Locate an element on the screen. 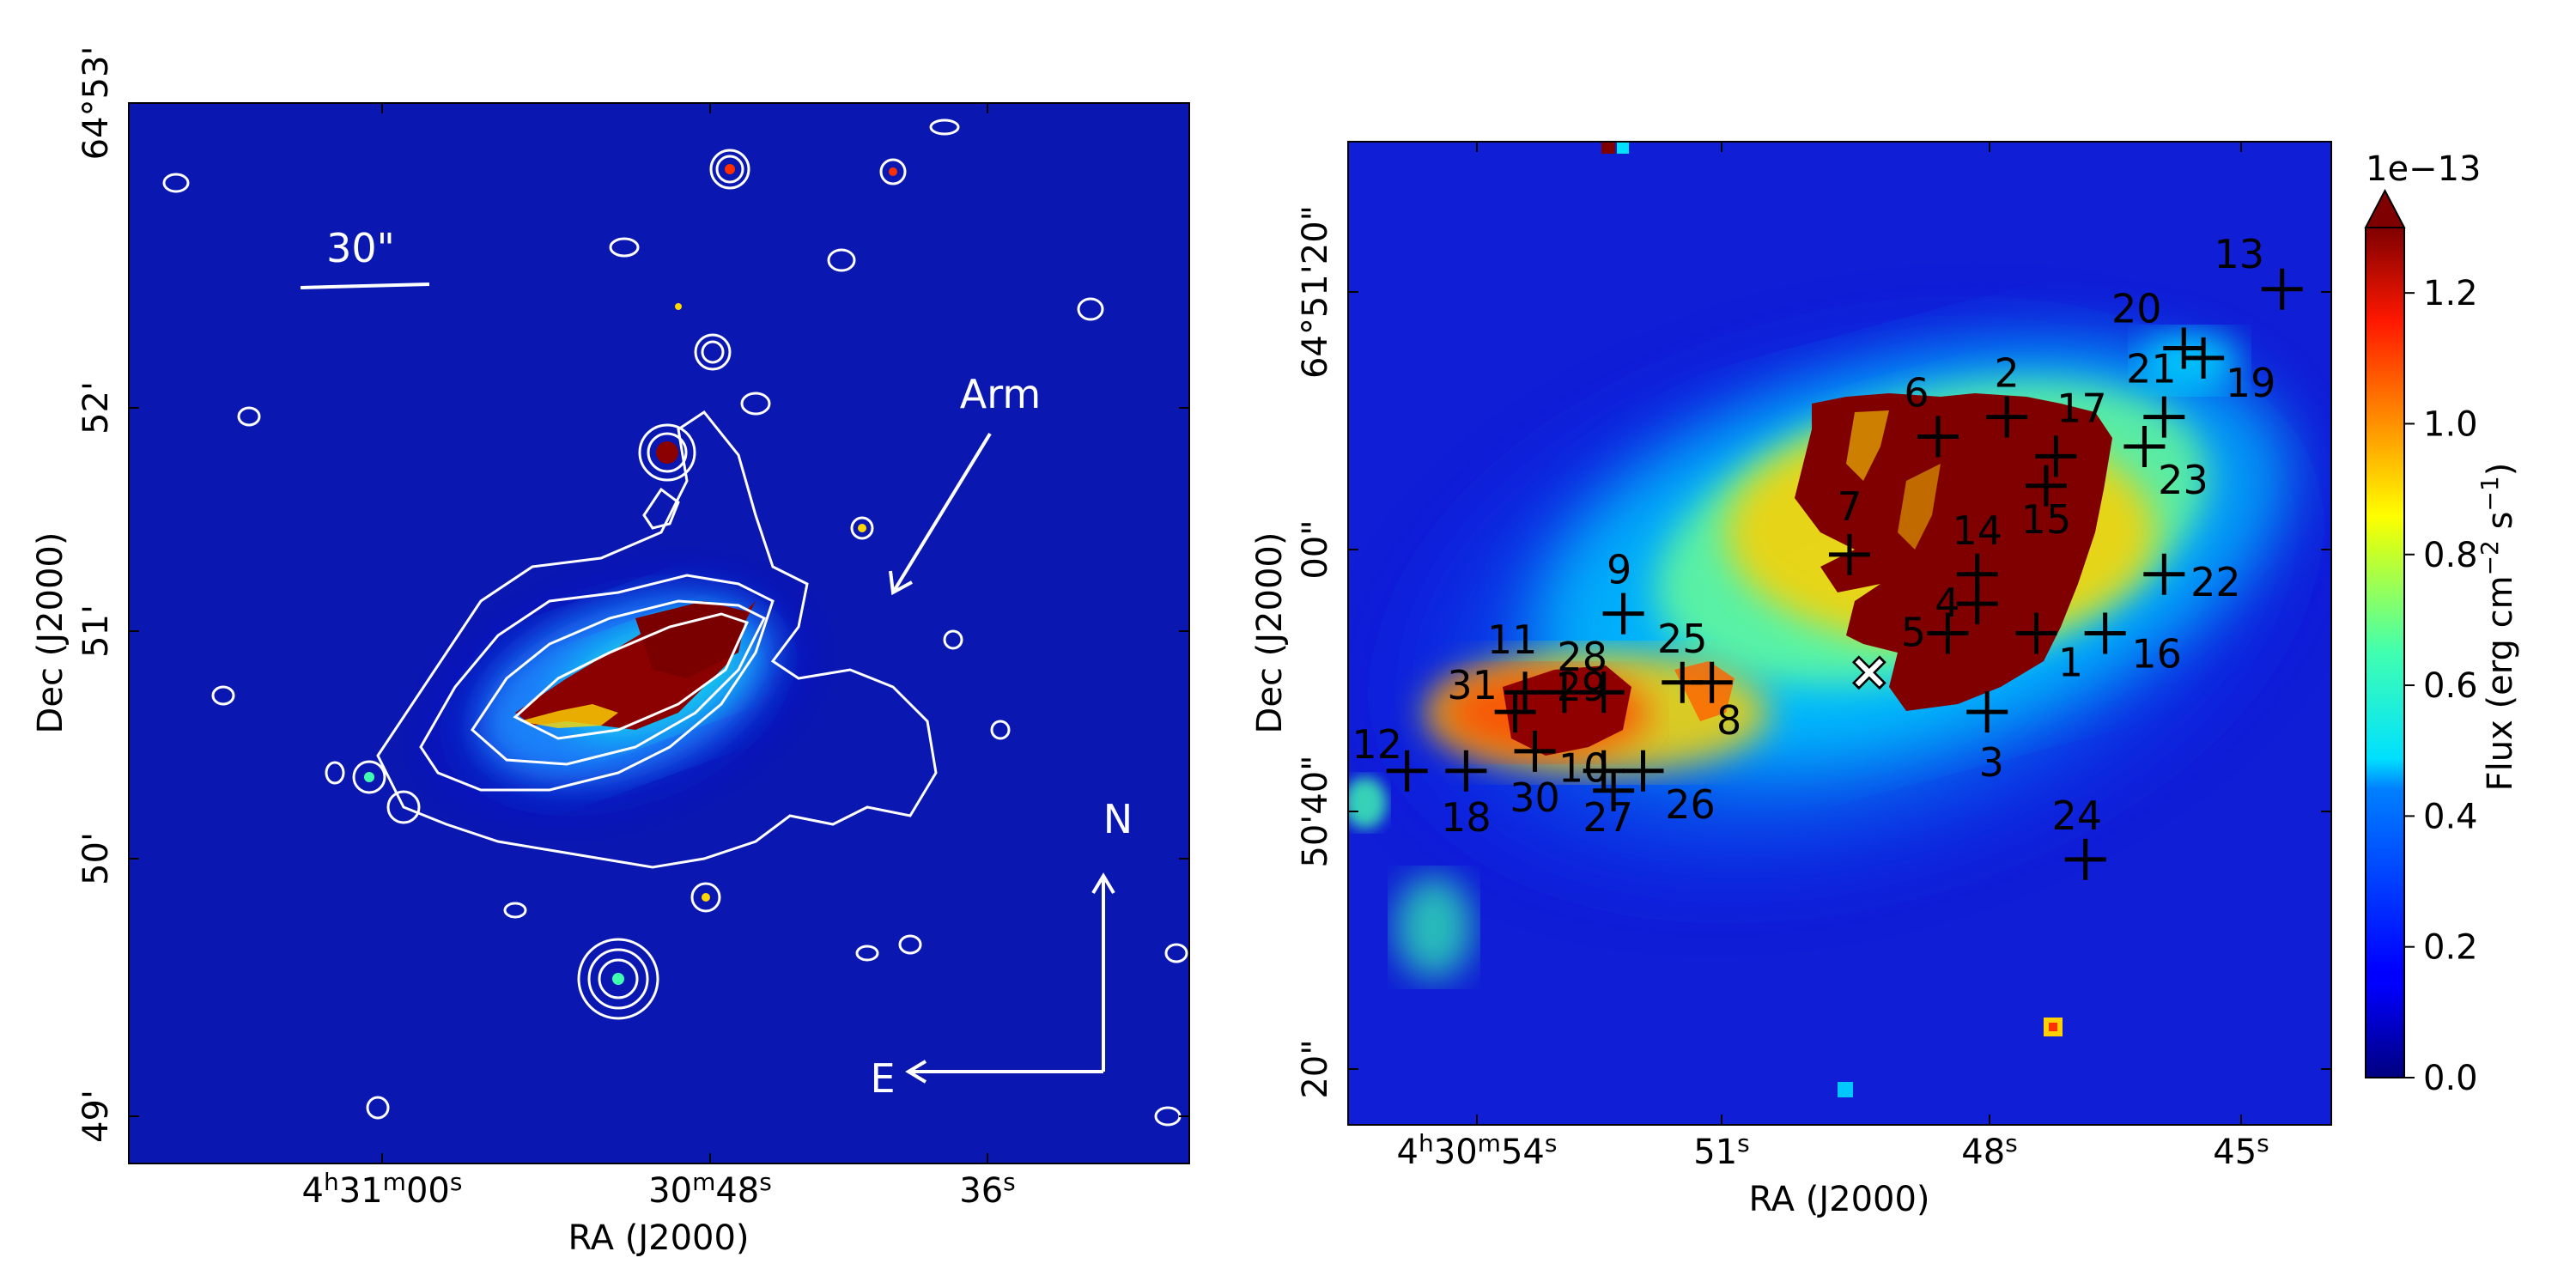 Image resolution: width=2576 pixels, height=1288 pixels. colorbar-gradient is located at coordinates (2385, 653).